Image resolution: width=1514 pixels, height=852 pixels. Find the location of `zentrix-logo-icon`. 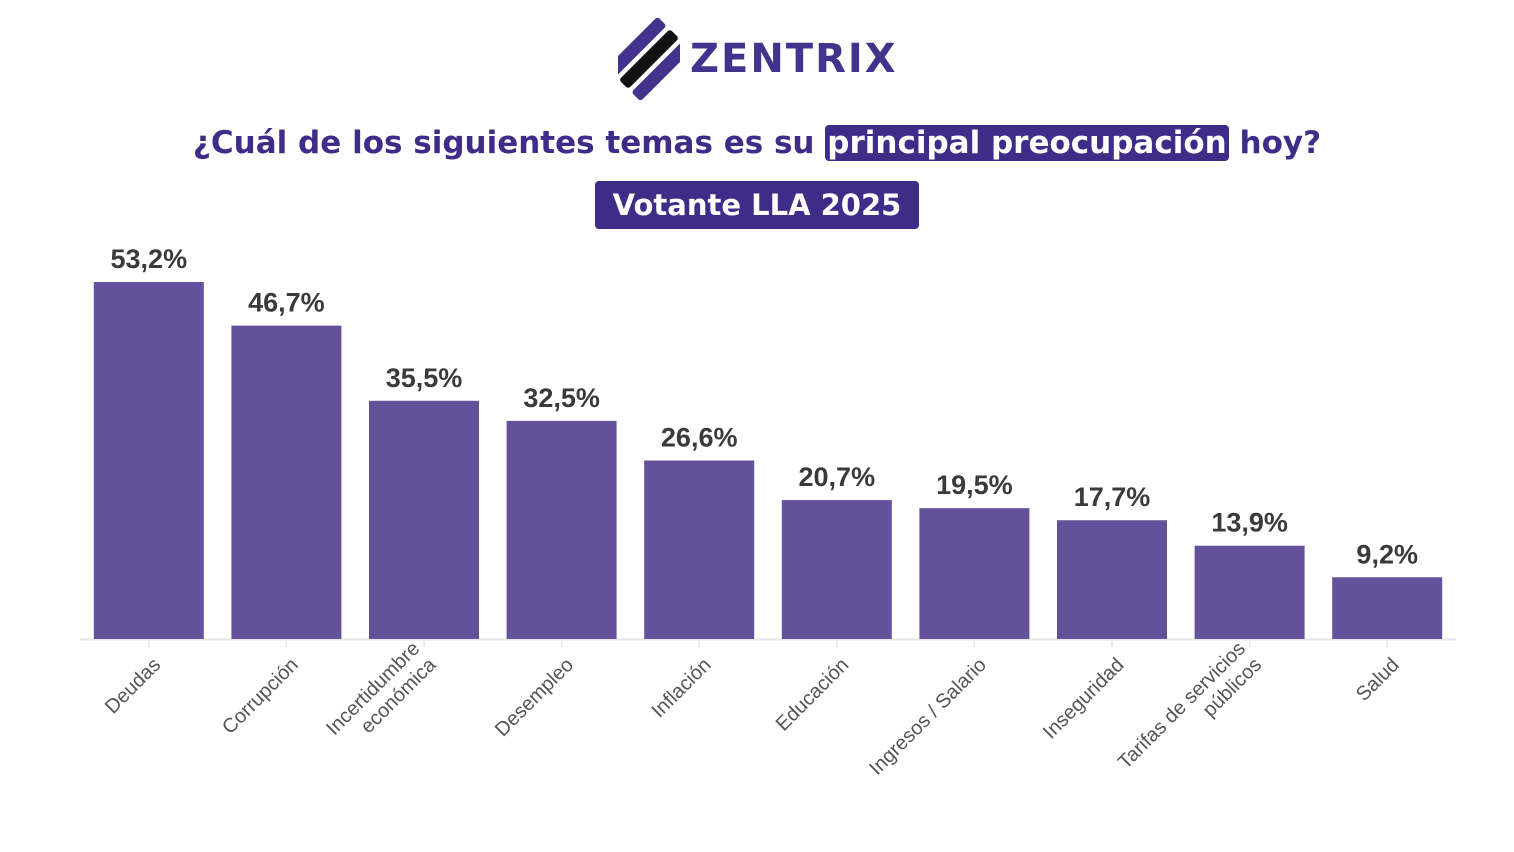

zentrix-logo-icon is located at coordinates (649, 59).